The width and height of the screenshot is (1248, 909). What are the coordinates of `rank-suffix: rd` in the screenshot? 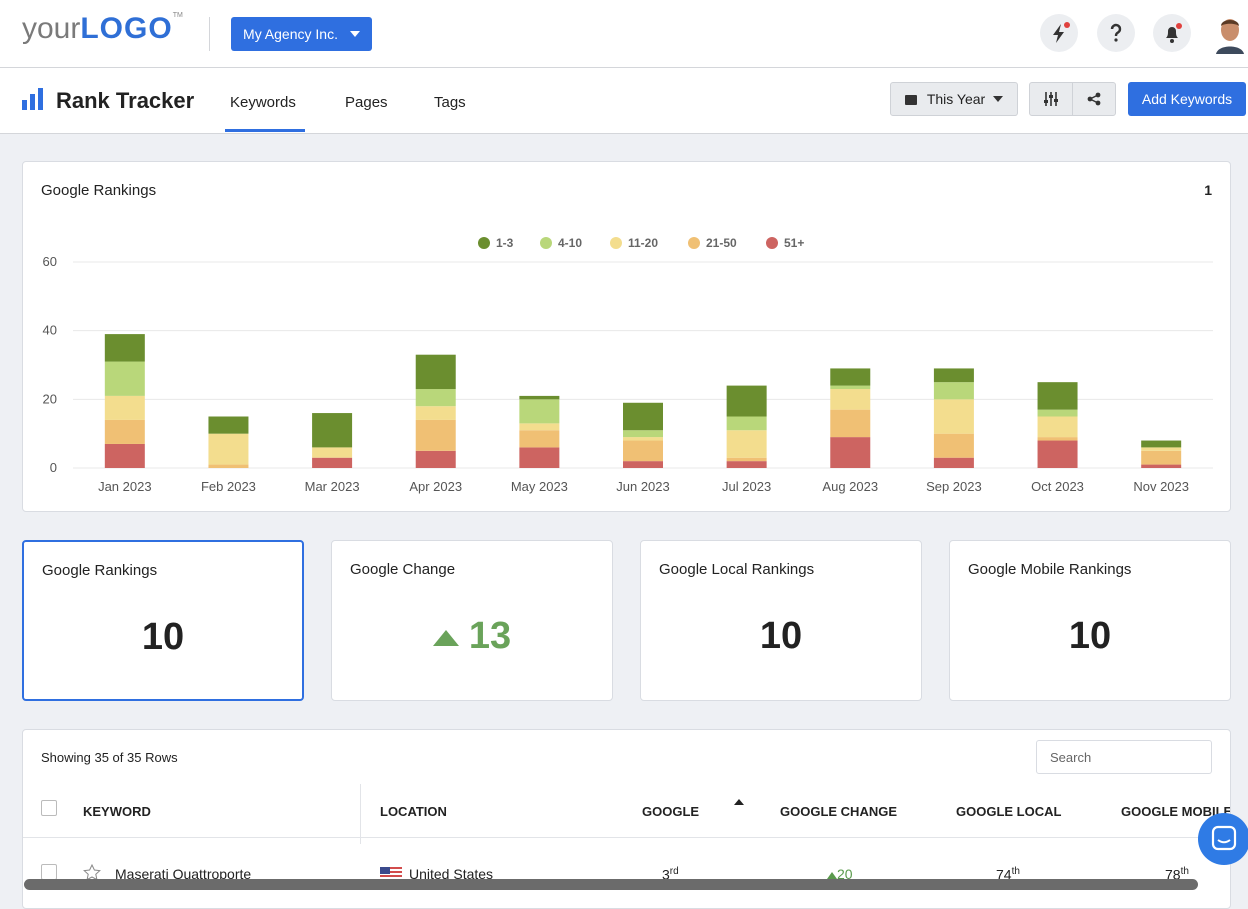 It's located at (674, 871).